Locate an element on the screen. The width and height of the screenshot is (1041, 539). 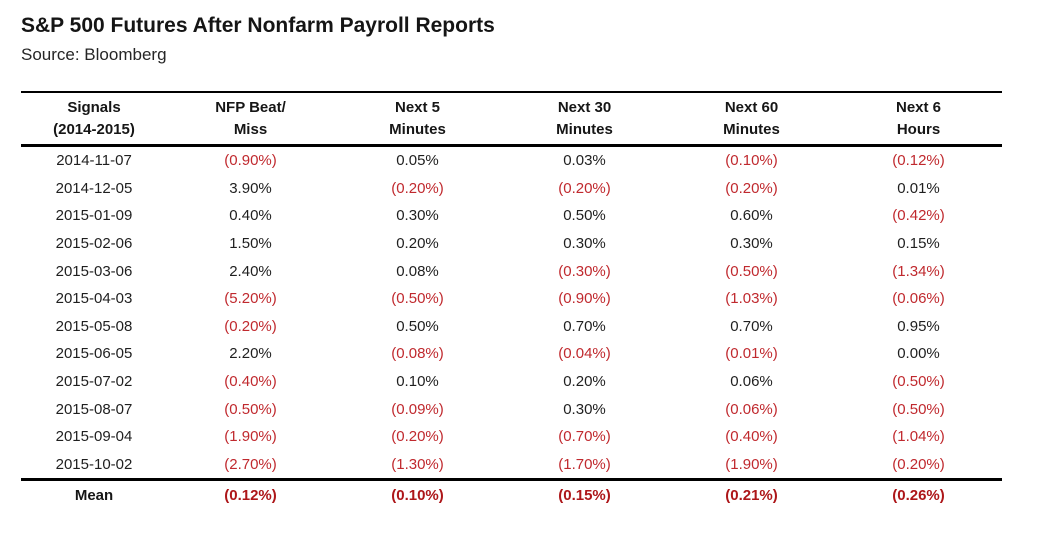
column-header-5: Next 6 Hours is located at coordinates (918, 119).